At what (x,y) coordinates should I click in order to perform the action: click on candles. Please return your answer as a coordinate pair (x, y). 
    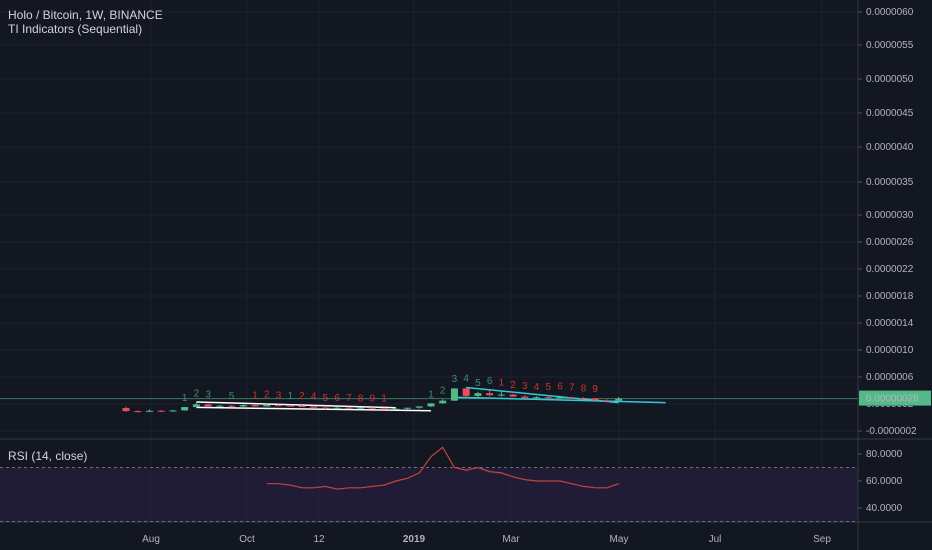
    Looking at the image, I should click on (372, 400).